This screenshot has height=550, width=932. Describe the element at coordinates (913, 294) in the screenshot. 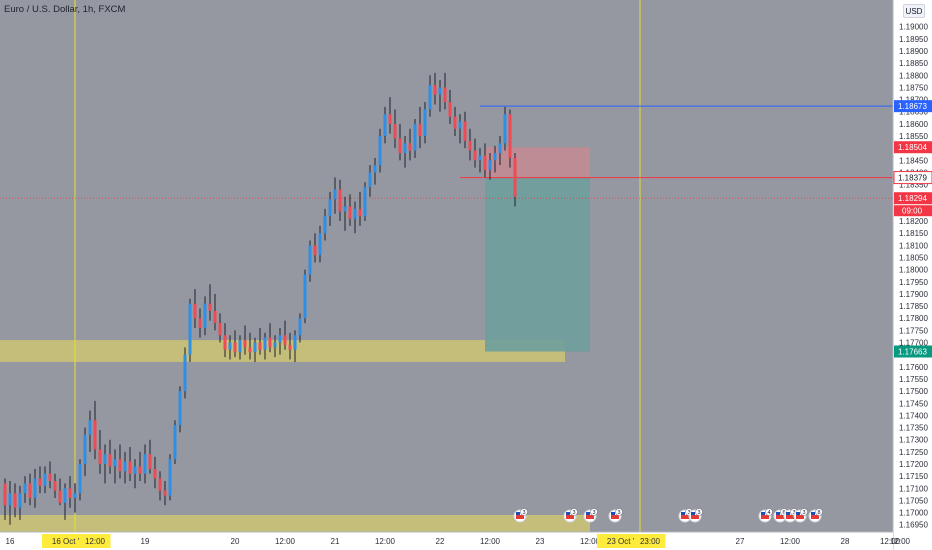

I see `price-tick-label: 1.17900` at that location.